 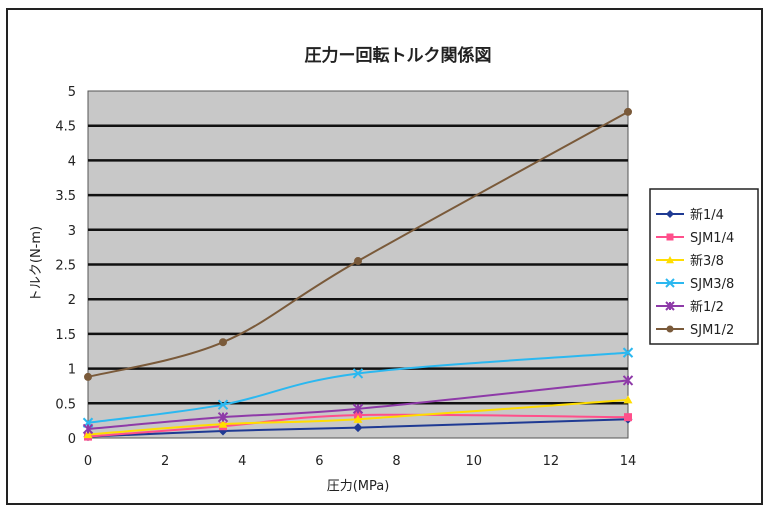 I want to click on y-tick-label: 4.5, so click(x=65, y=127).